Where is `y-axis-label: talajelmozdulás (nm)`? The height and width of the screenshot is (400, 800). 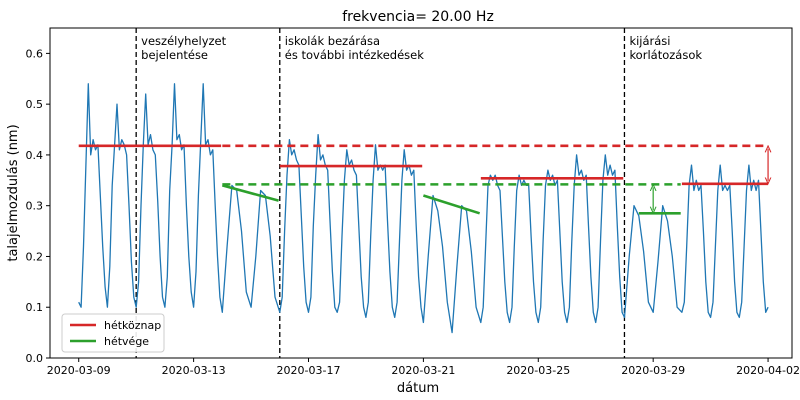 y-axis-label: talajelmozdulás (nm) is located at coordinates (13, 192).